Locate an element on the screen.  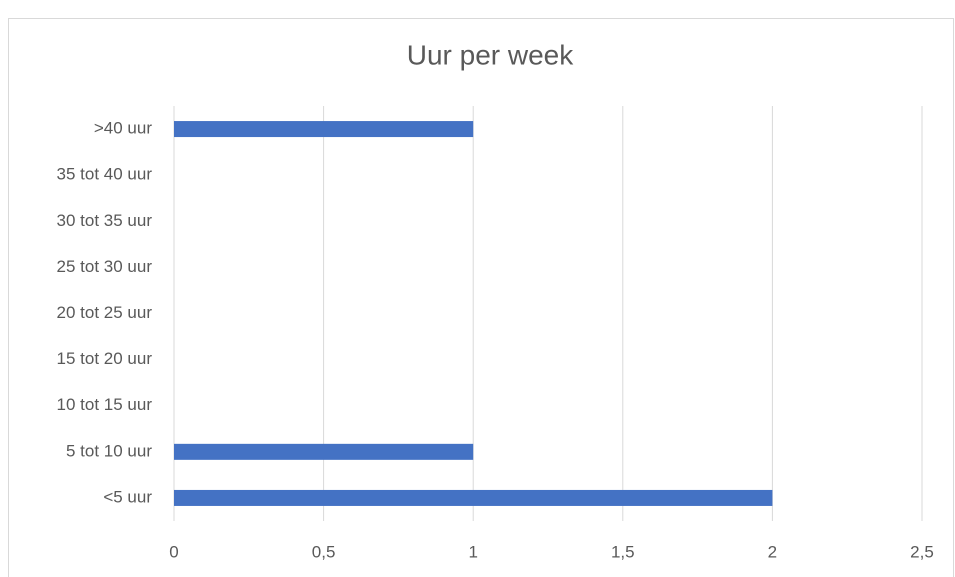
y-tick-label: <5 uur is located at coordinates (127, 496).